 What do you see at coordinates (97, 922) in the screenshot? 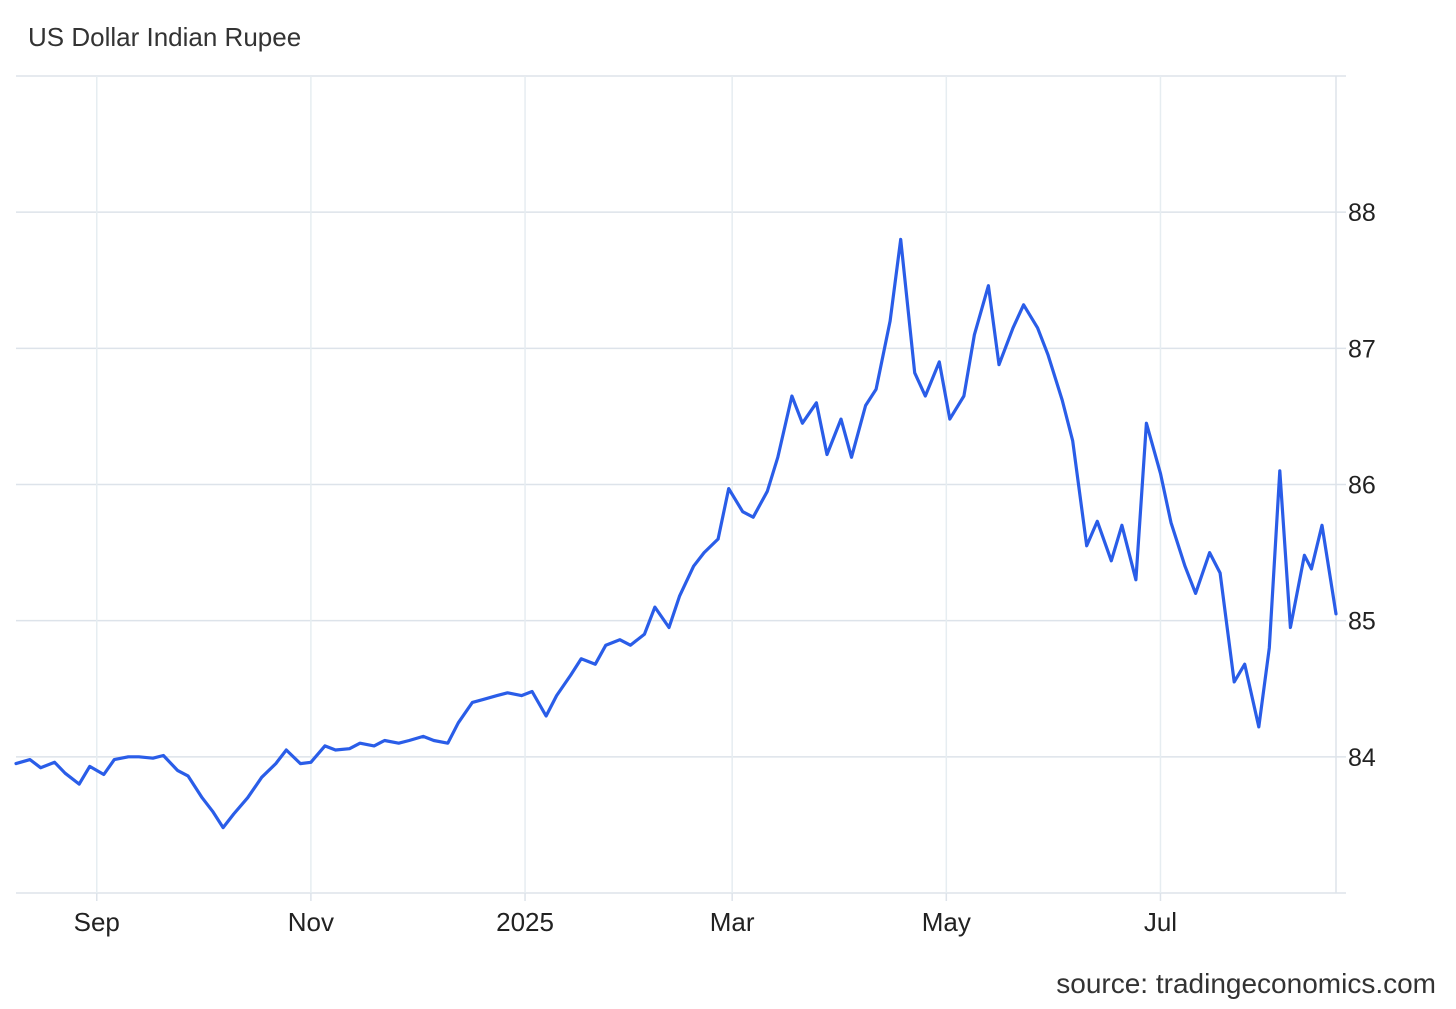
I see `x-tick-label-sep: Sep` at bounding box center [97, 922].